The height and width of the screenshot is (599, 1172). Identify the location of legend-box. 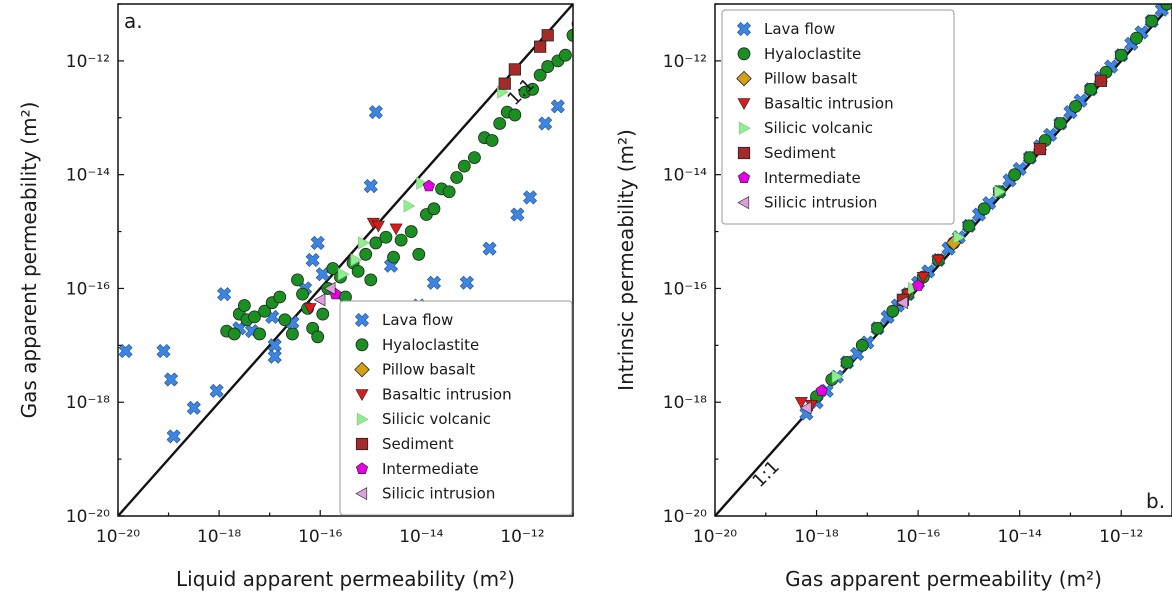
(456, 408).